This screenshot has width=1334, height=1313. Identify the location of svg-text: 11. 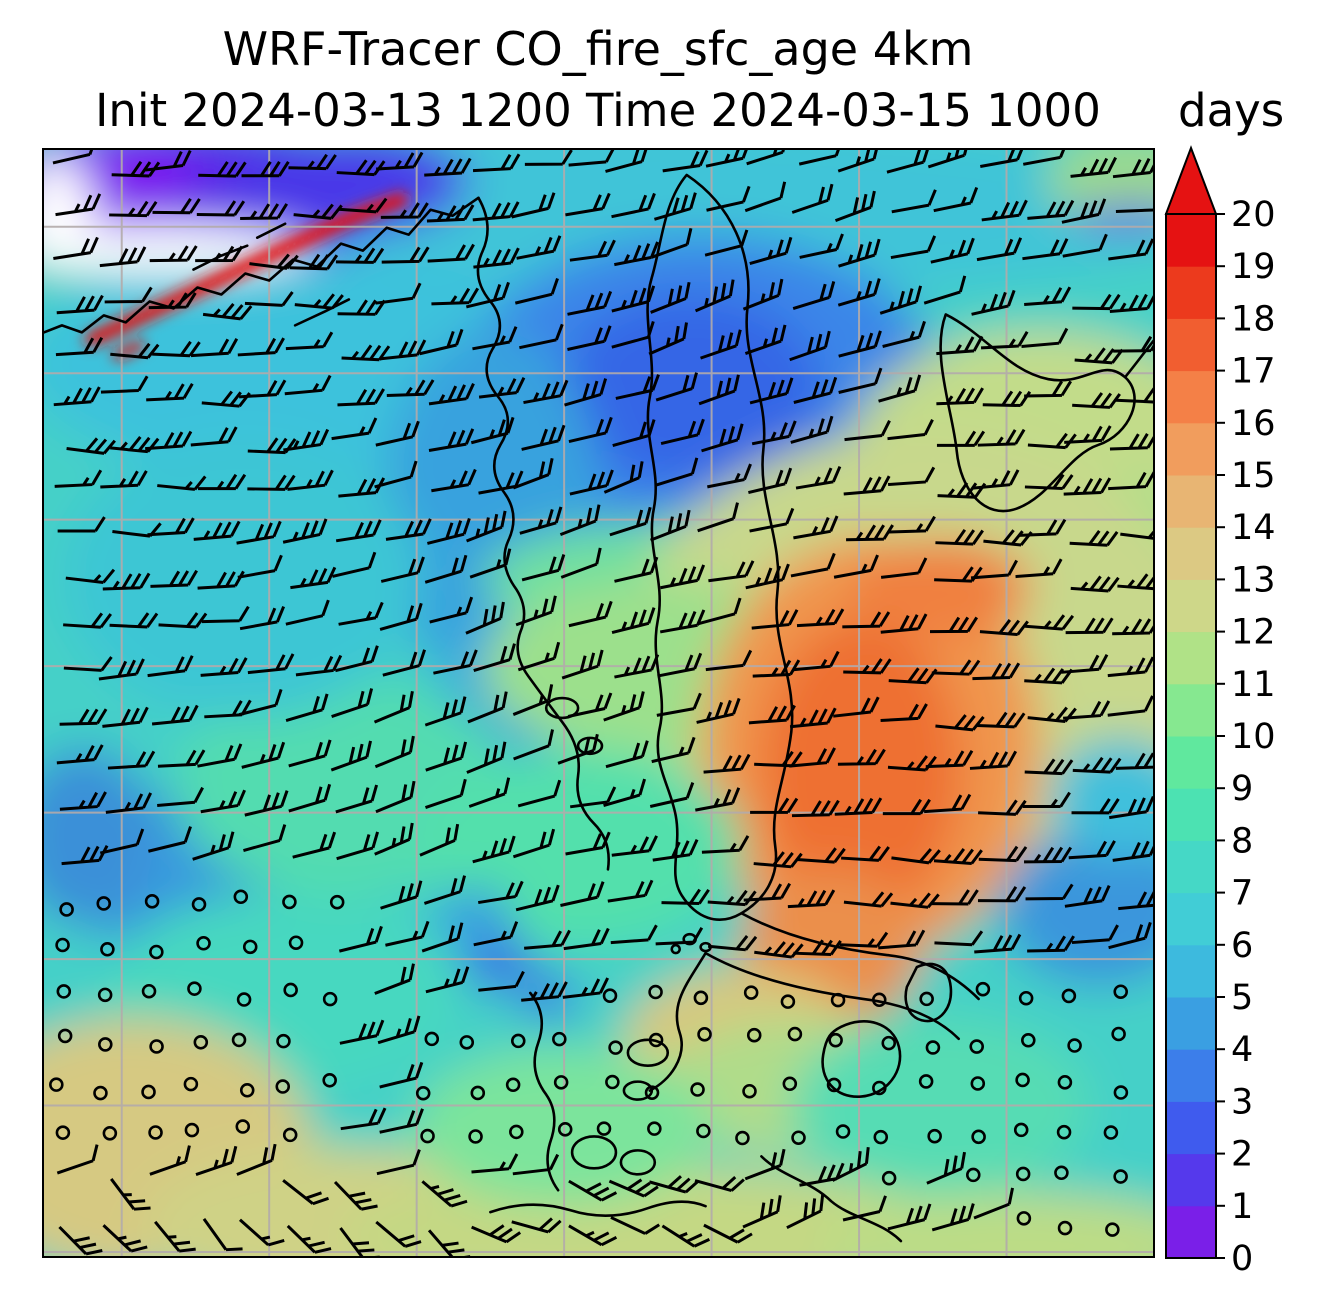
(1253, 685).